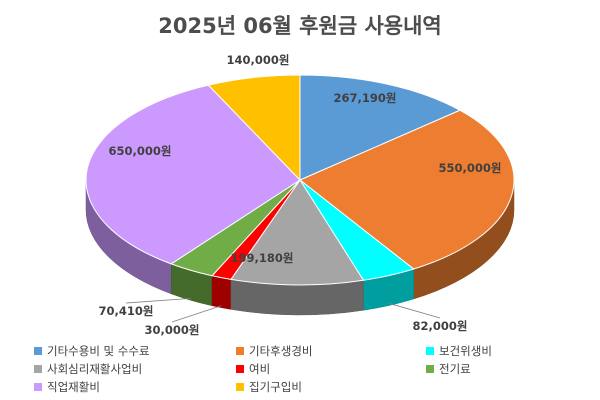 The image size is (600, 400). Describe the element at coordinates (262, 258) in the screenshot. I see `data-label-3: 199,180원` at that location.